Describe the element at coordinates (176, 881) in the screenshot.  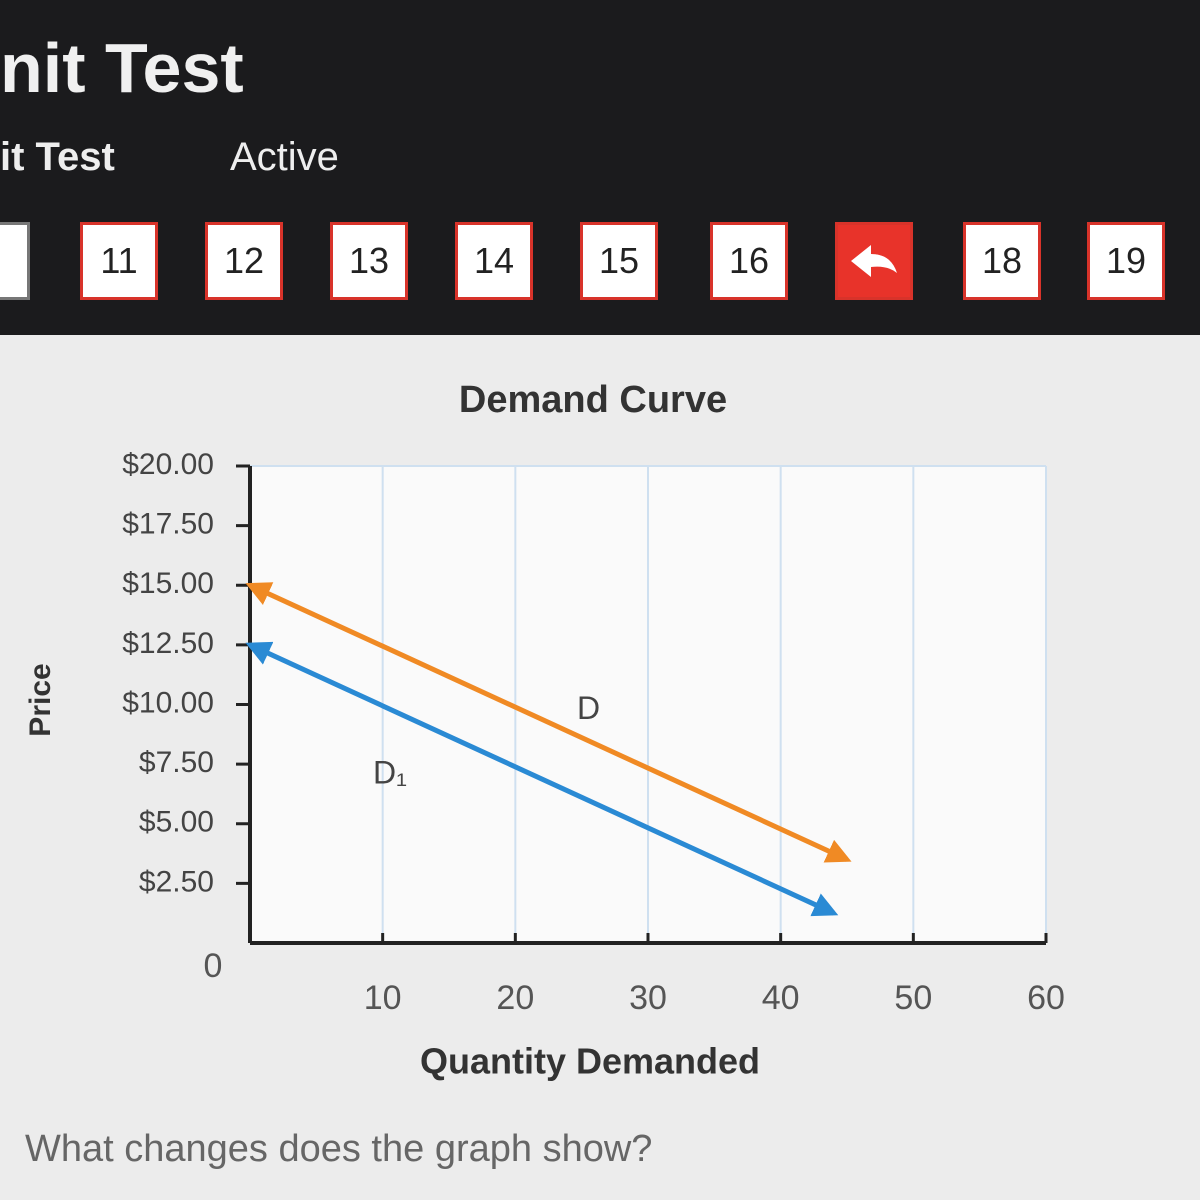
I see `y-tick-label: $2.50` at that location.